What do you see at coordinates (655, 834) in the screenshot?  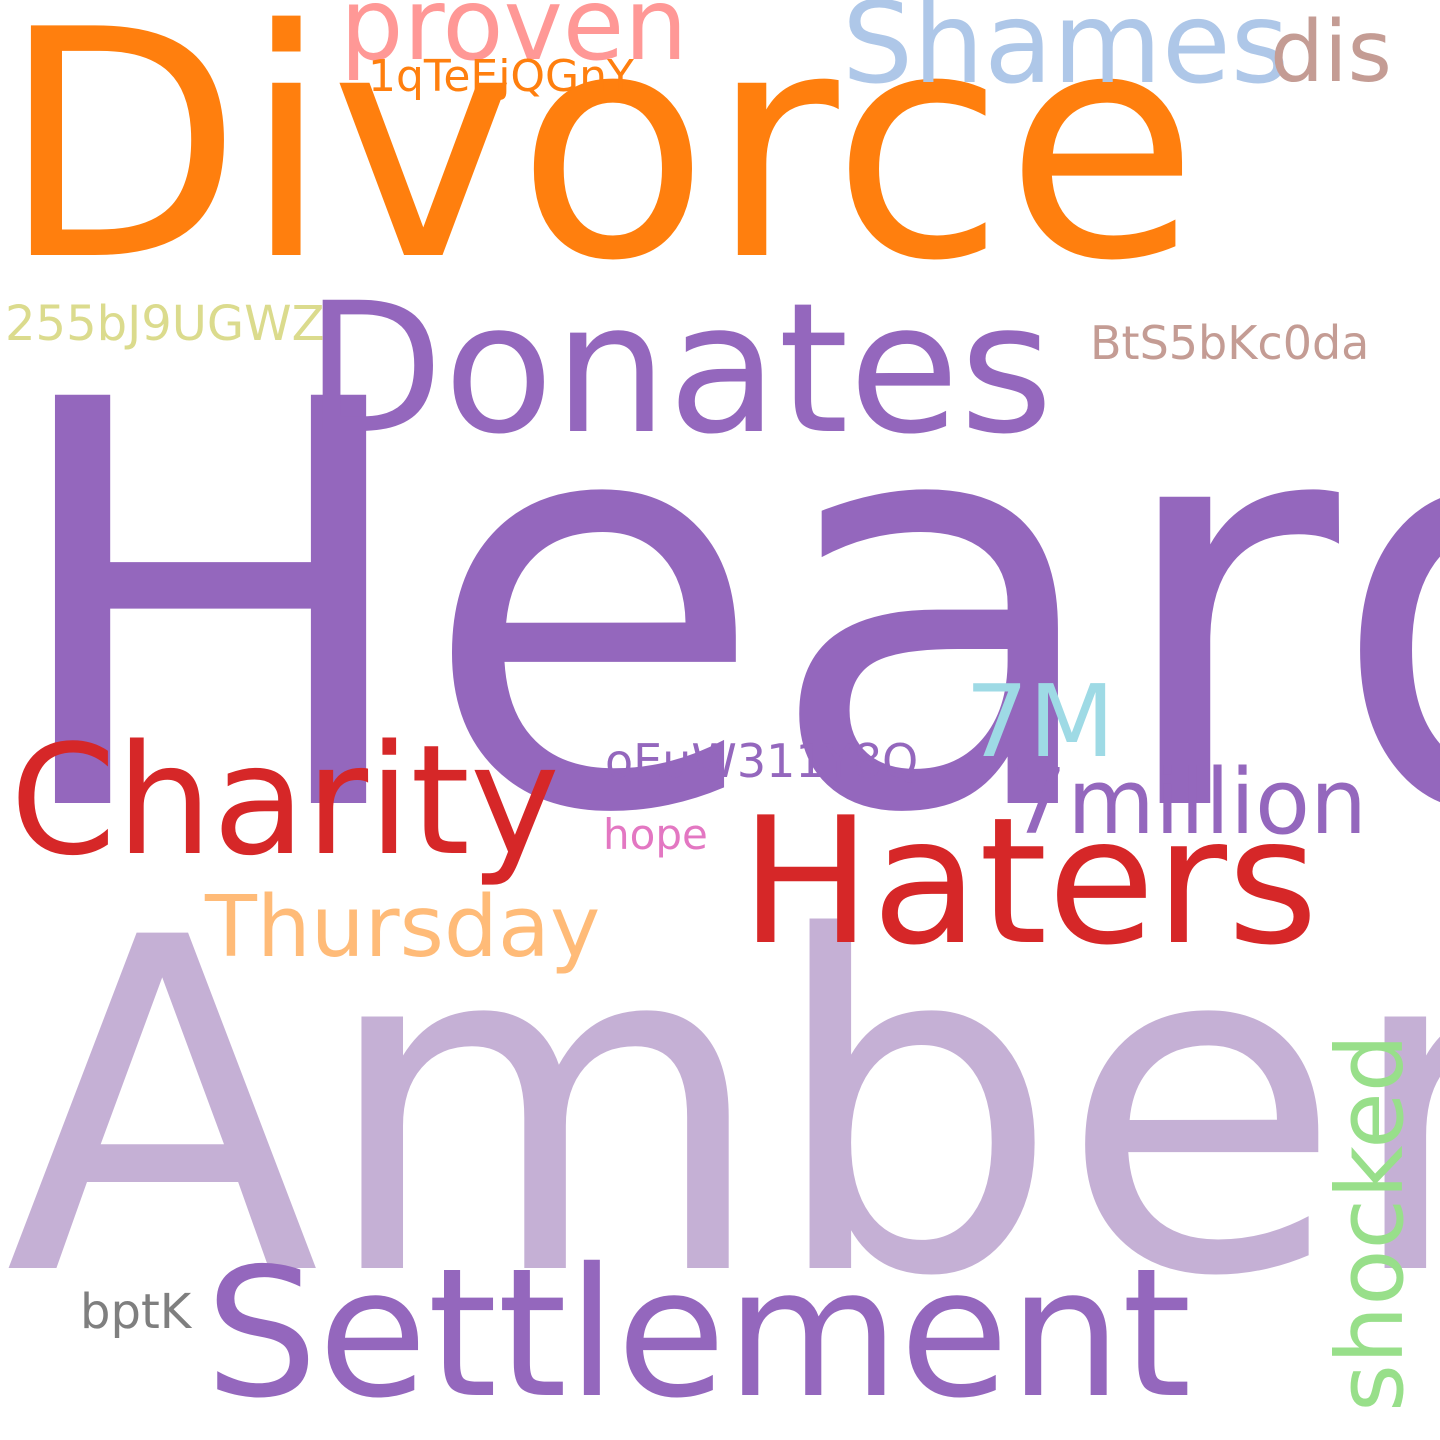 I see `word-hope: hope` at bounding box center [655, 834].